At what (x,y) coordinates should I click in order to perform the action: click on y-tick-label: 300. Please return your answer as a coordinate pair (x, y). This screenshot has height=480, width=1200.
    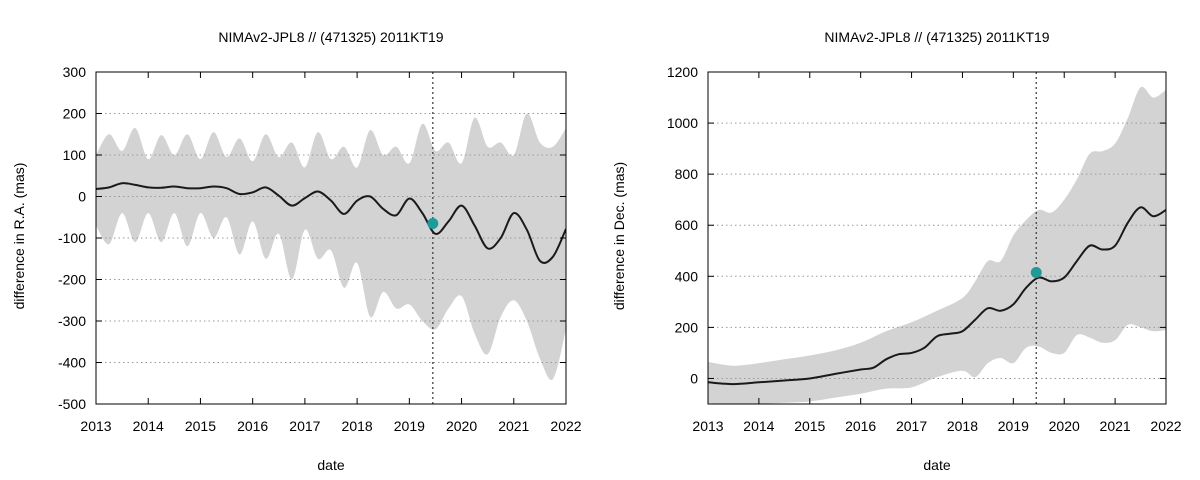
    Looking at the image, I should click on (75, 72).